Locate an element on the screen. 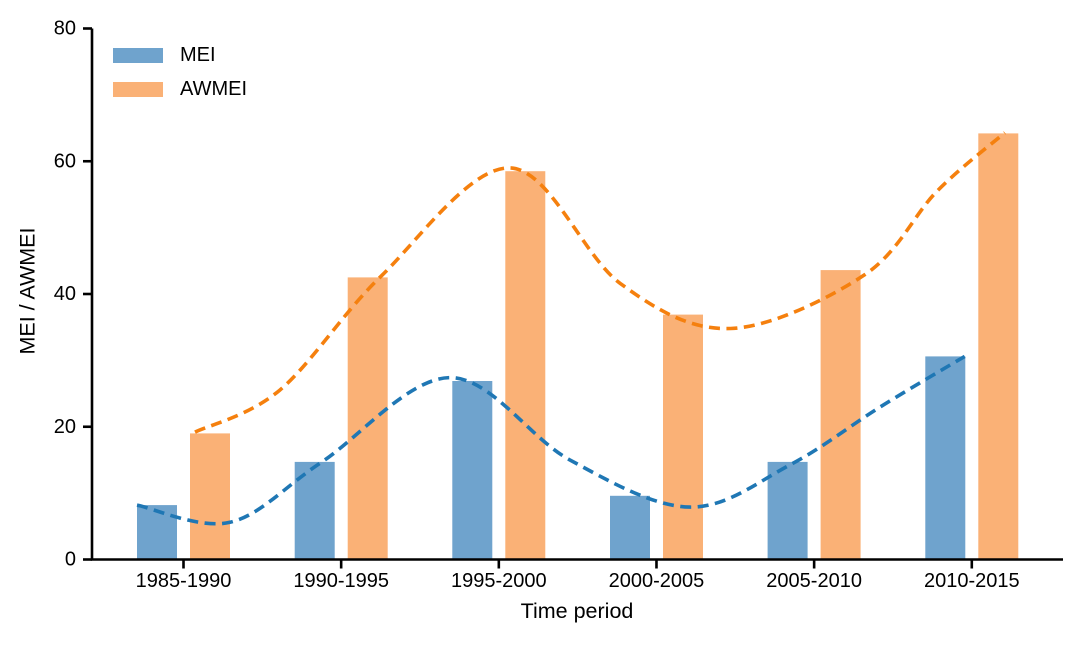  x-tick-label-2: 1995-2000 is located at coordinates (499, 581).